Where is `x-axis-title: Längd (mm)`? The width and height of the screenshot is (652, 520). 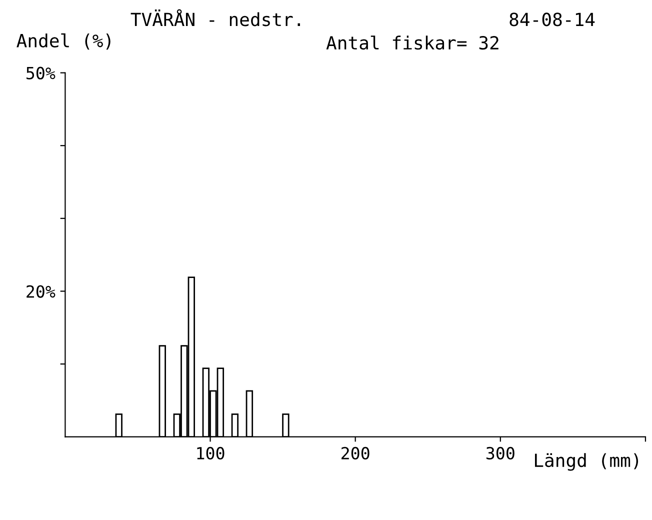
x-axis-title: Längd (mm) is located at coordinates (586, 462).